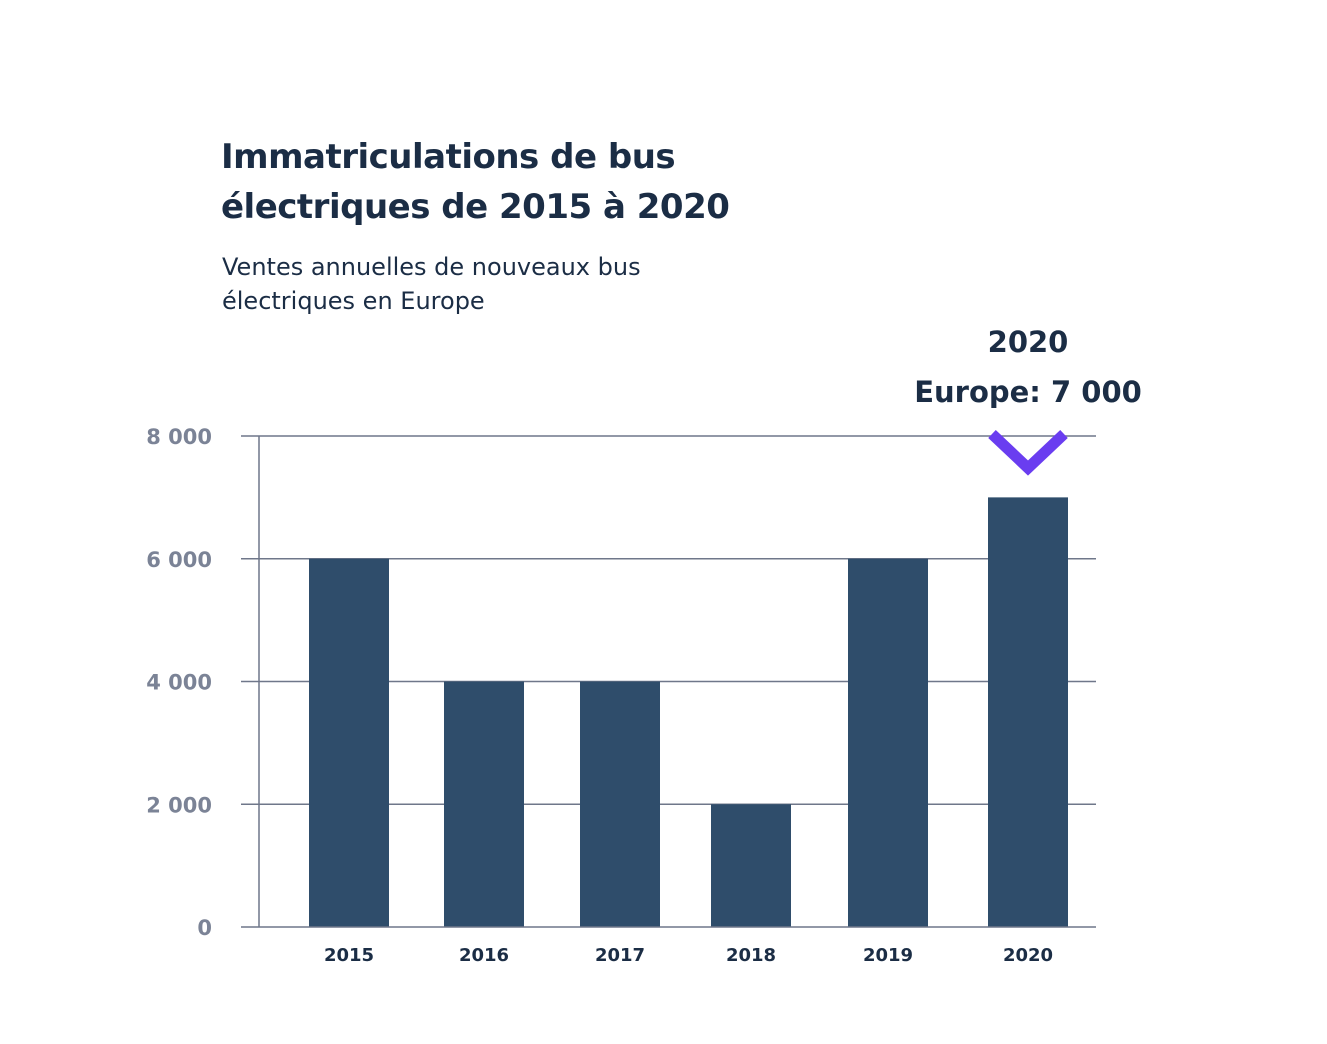 The width and height of the screenshot is (1327, 1044). What do you see at coordinates (620, 804) in the screenshot?
I see `bar-2017` at bounding box center [620, 804].